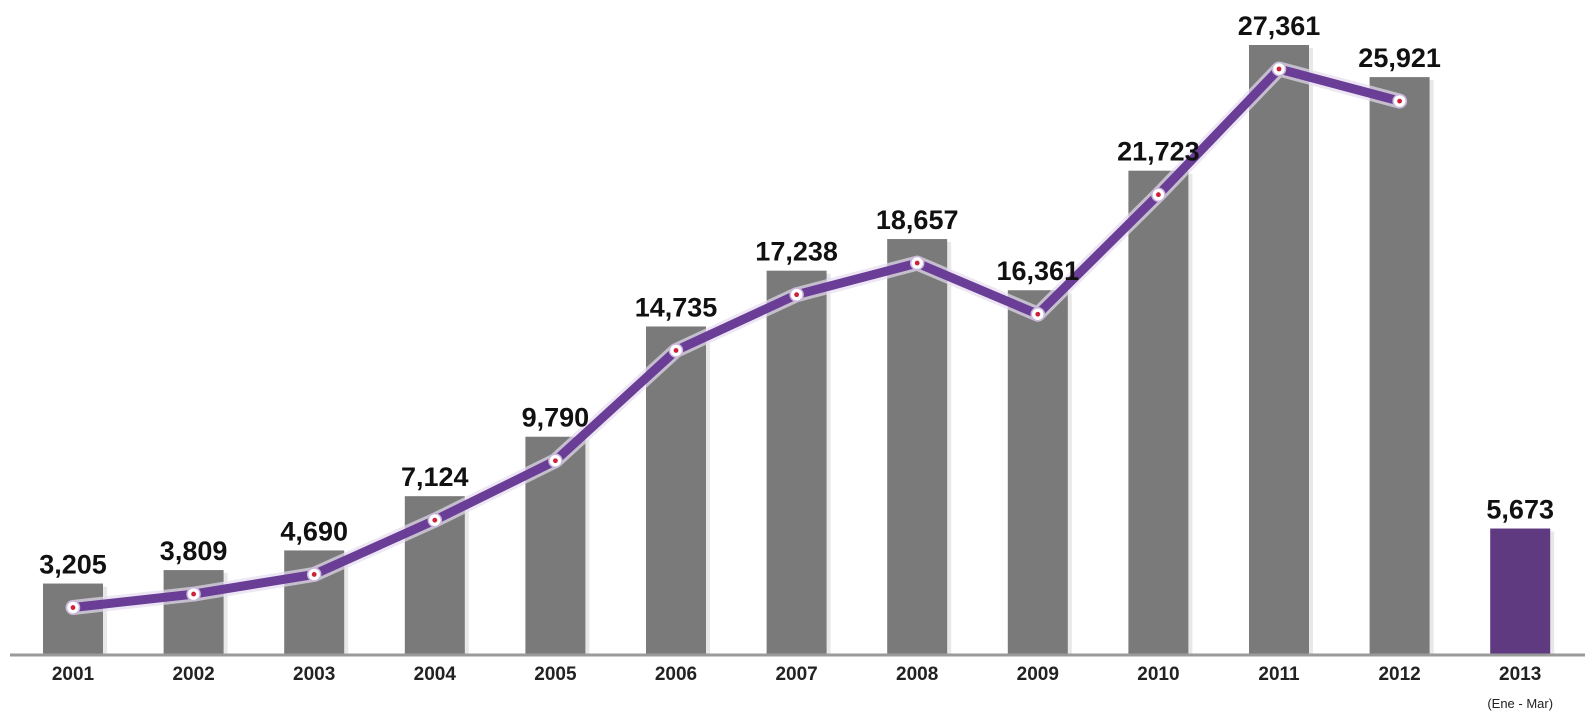  What do you see at coordinates (73, 674) in the screenshot?
I see `x-tick-label-2001: 2001` at bounding box center [73, 674].